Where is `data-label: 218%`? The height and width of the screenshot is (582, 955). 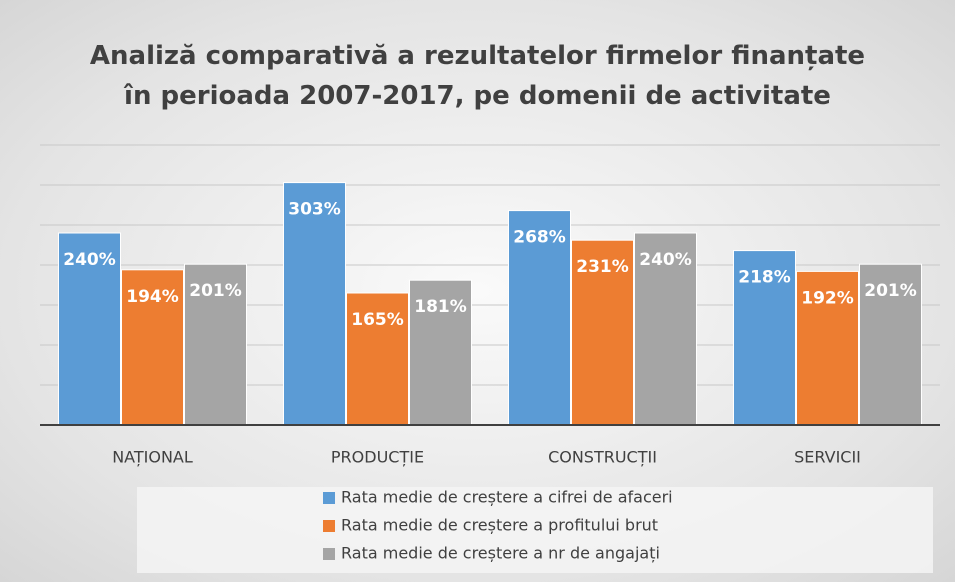
data-label: 218% is located at coordinates (764, 278).